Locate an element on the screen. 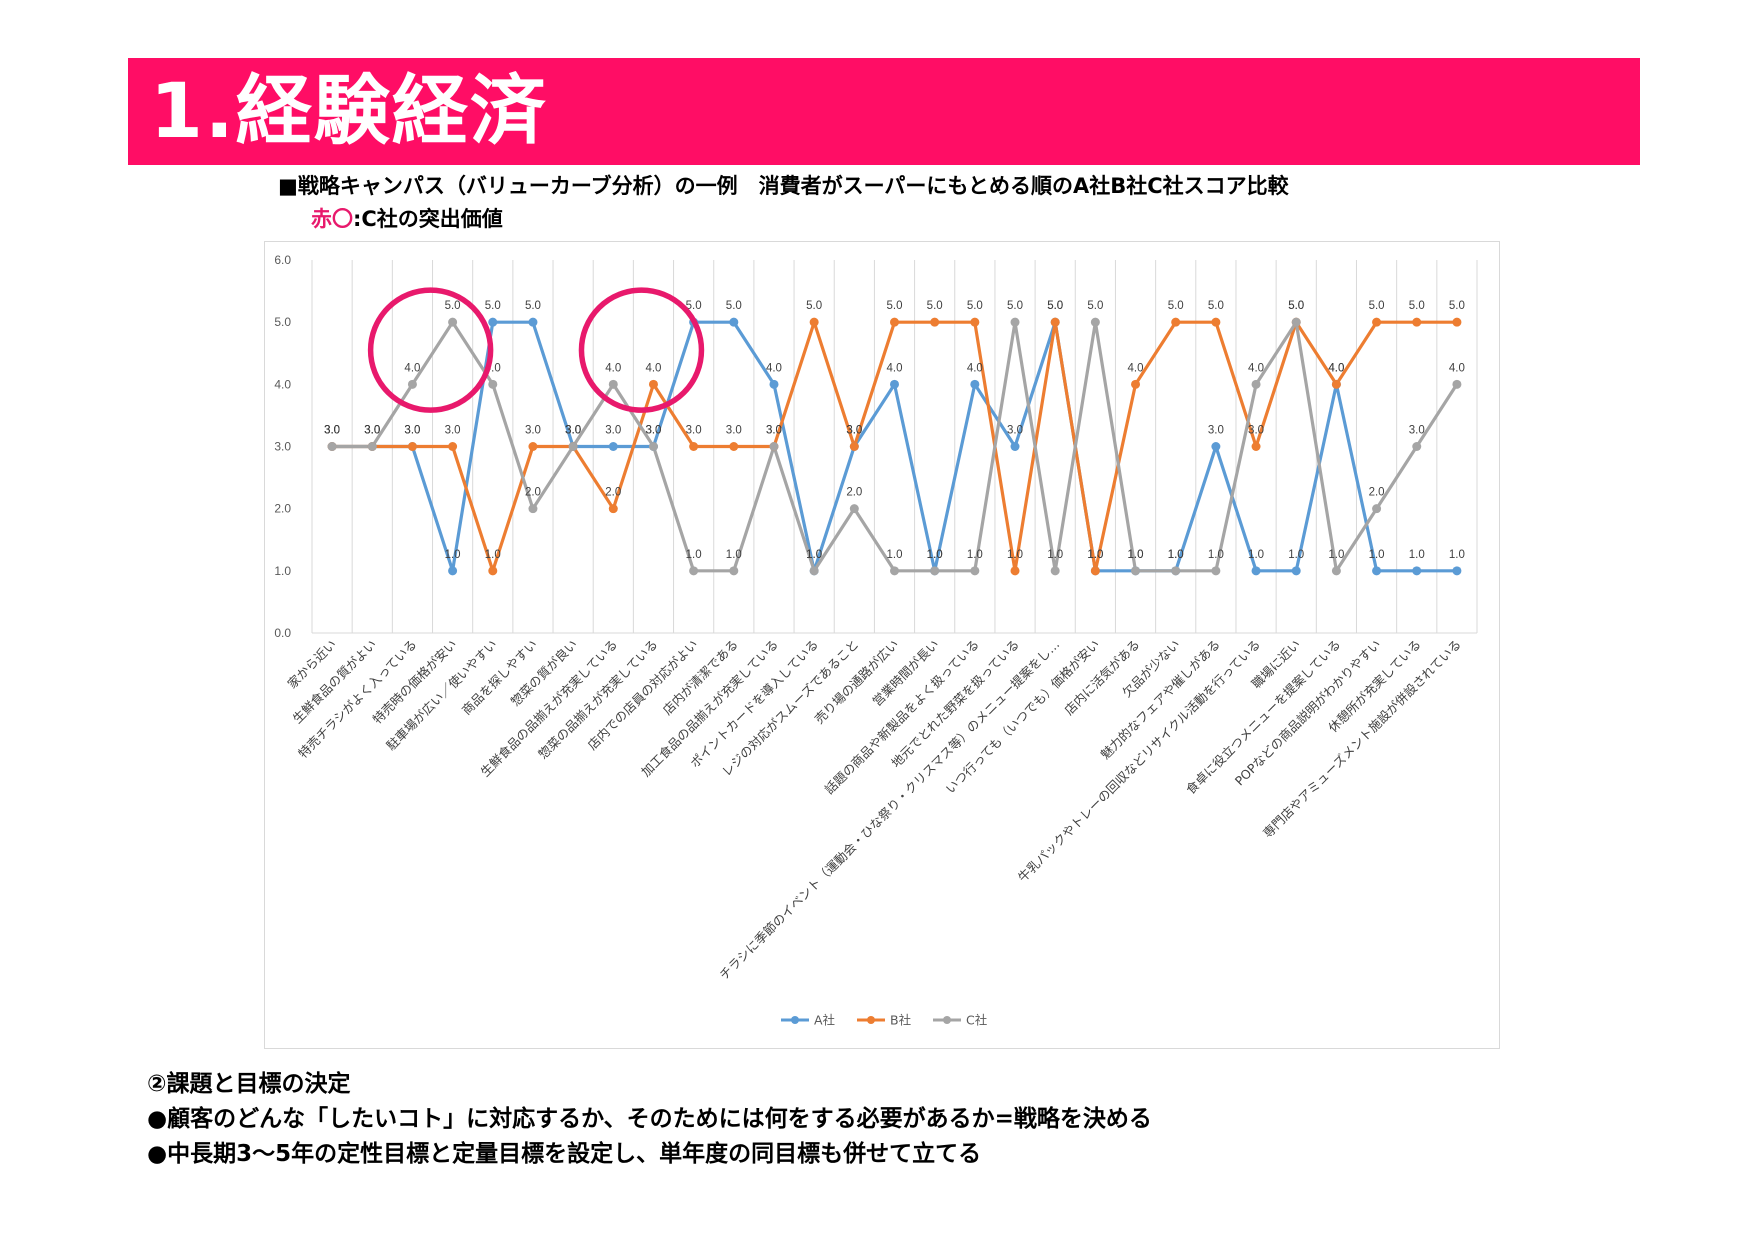 This screenshot has height=1241, width=1755. y-tick-label: 2.0 is located at coordinates (282, 509).